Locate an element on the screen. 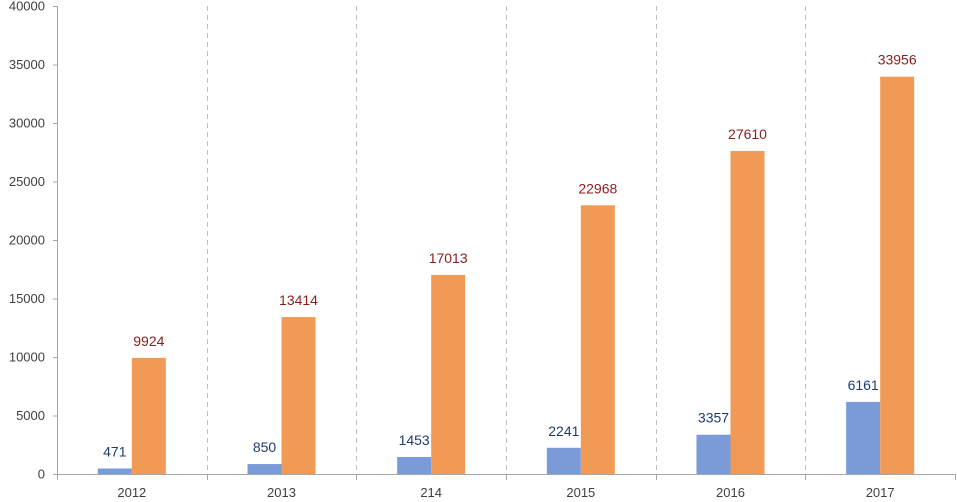  data-label-series-1: 6161 is located at coordinates (863, 385).